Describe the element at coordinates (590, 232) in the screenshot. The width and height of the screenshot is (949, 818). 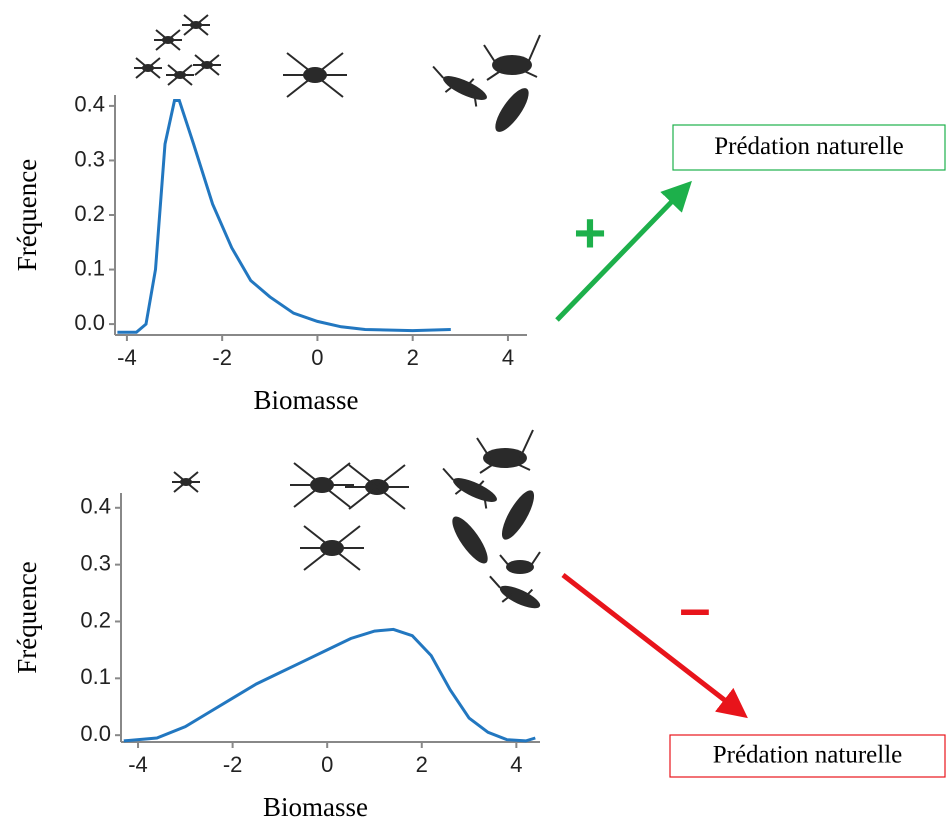
I see `effect-sign: +` at that location.